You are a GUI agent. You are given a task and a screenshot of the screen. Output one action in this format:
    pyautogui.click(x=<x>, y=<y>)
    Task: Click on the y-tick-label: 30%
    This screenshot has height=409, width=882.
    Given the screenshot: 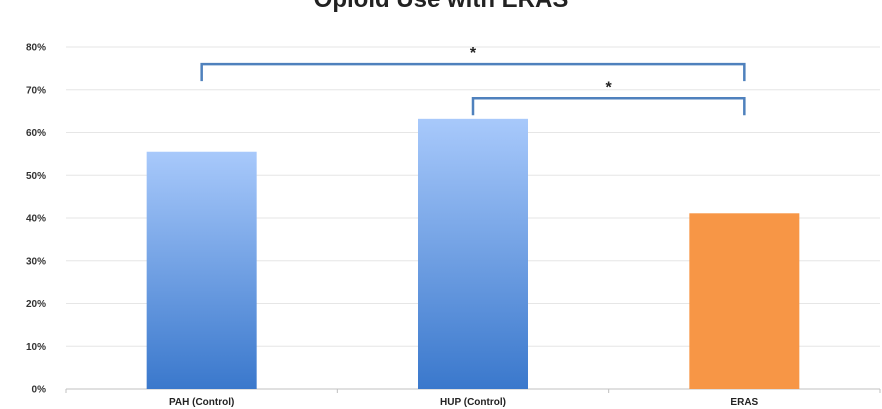 What is the action you would take?
    pyautogui.click(x=36, y=261)
    